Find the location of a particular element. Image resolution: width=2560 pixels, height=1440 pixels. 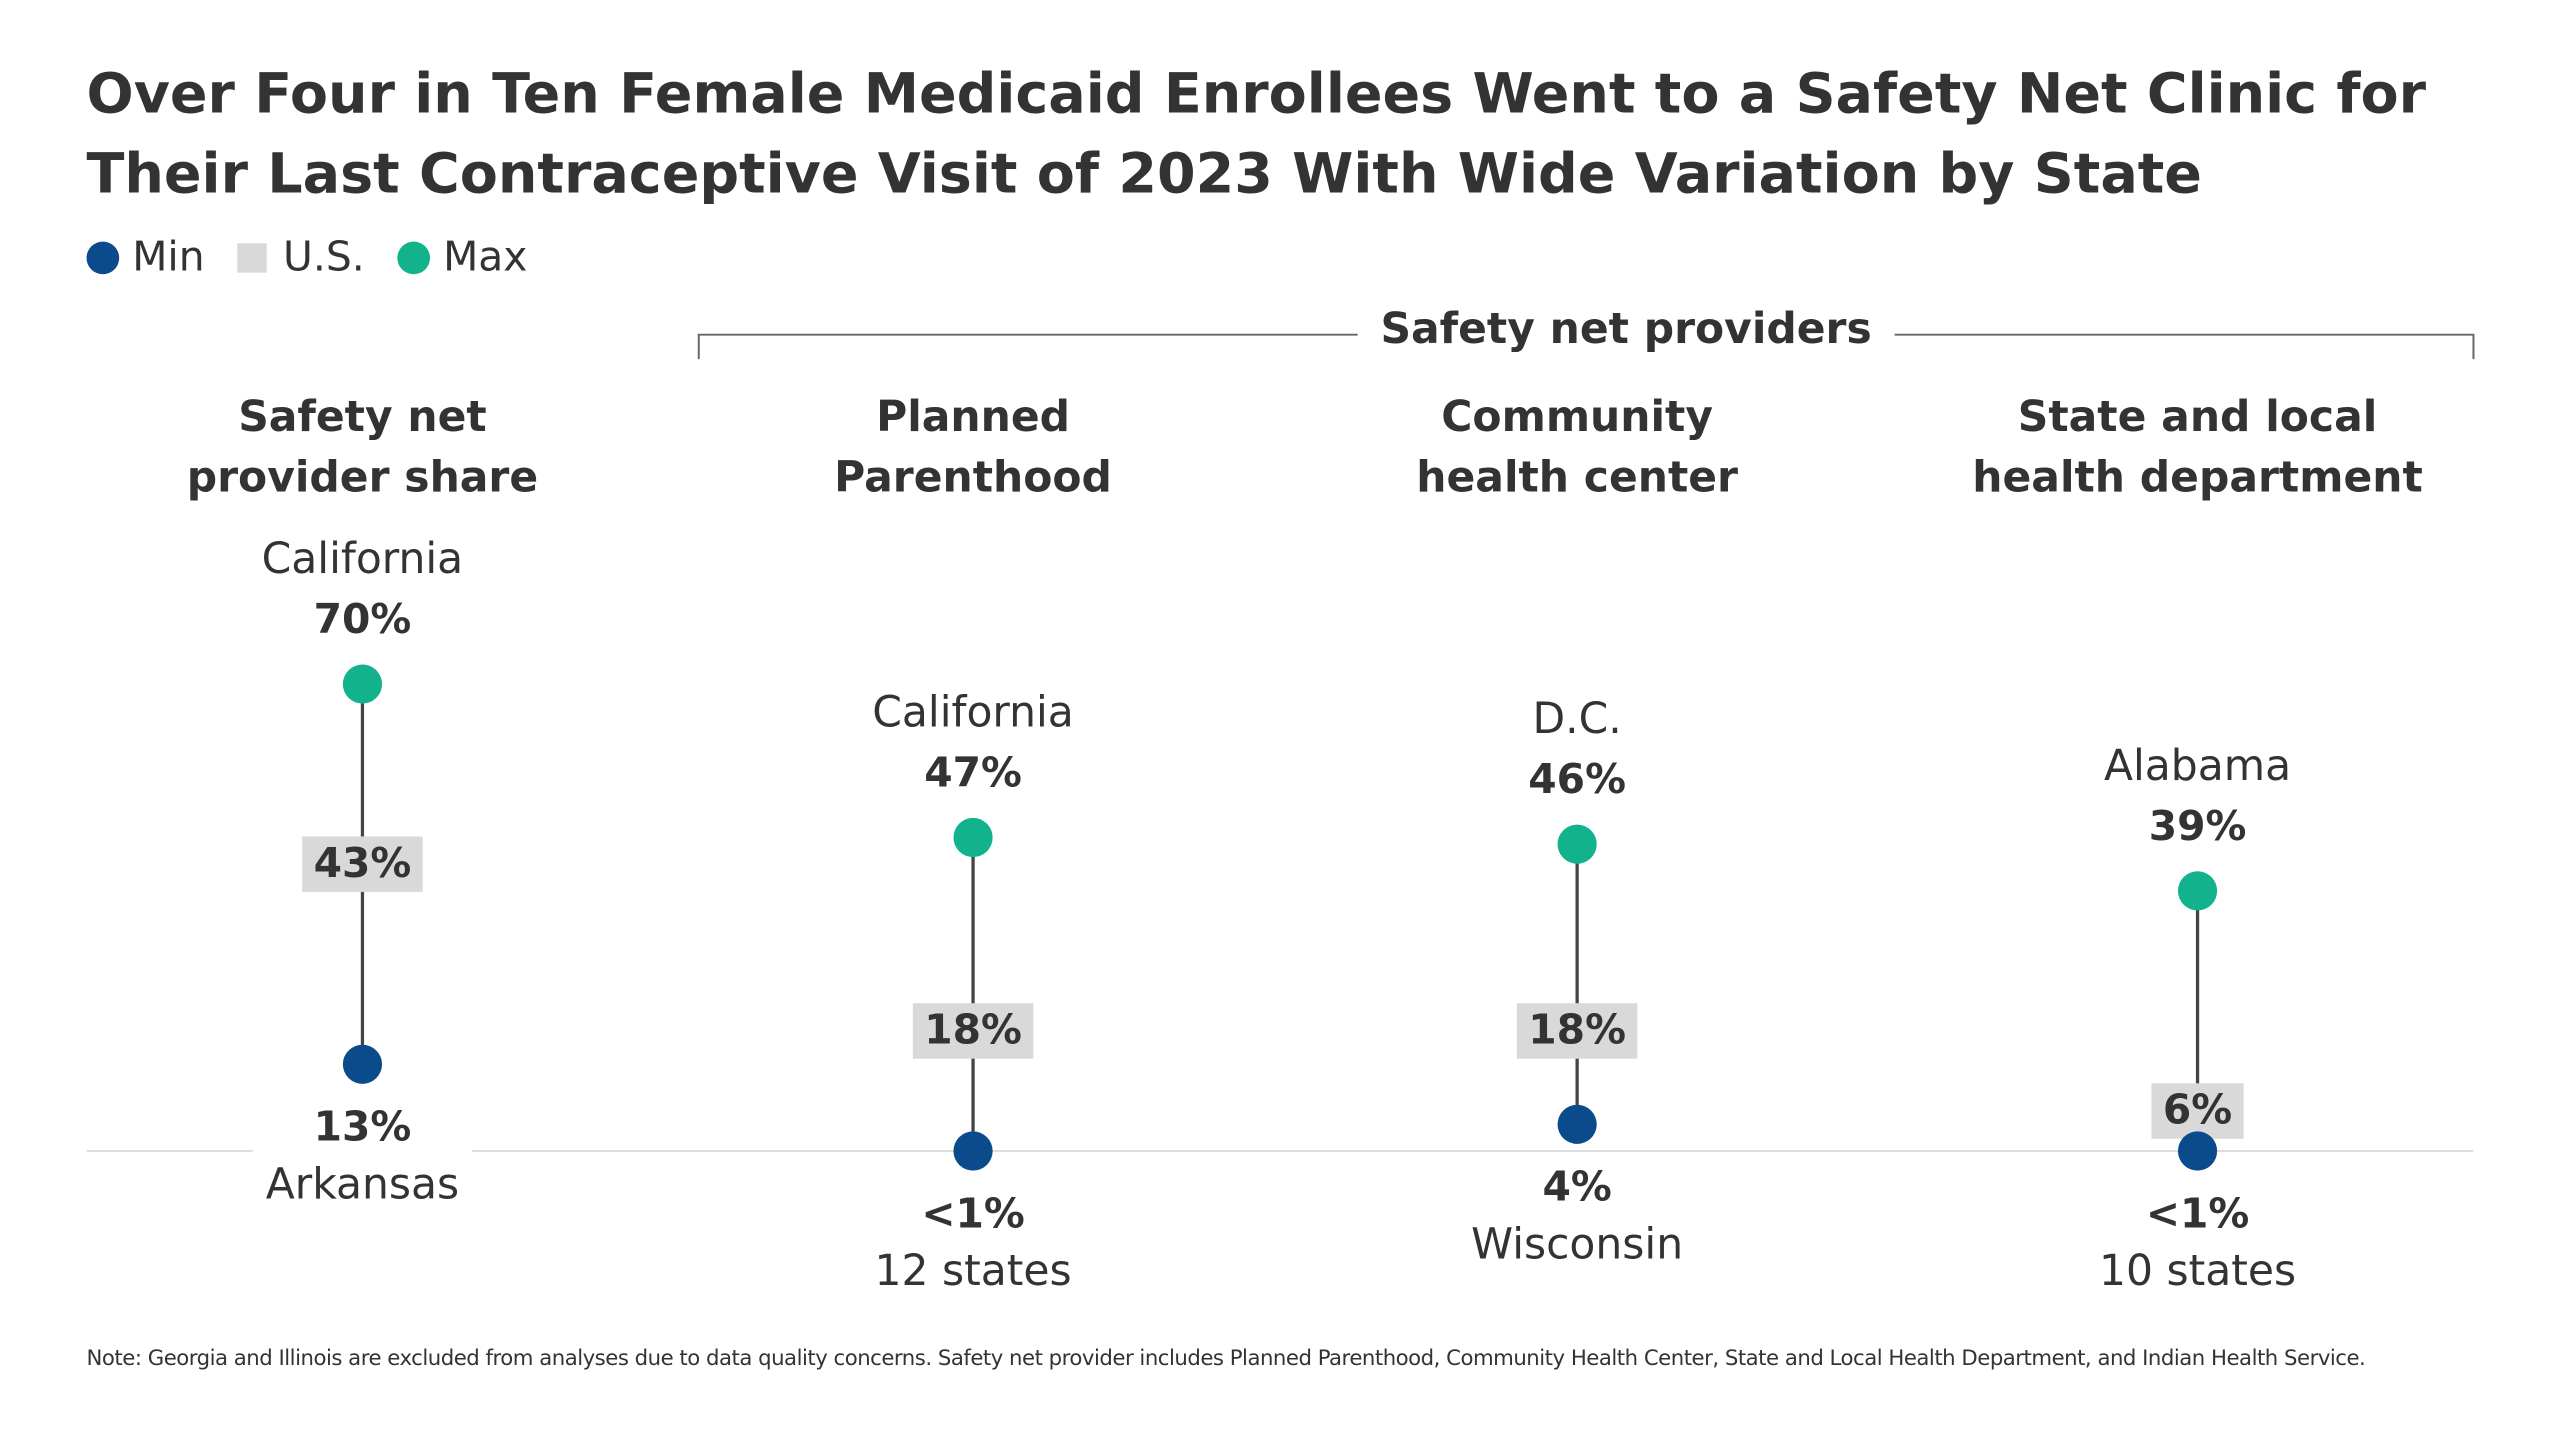

min-value-label: 13% is located at coordinates (363, 1127).